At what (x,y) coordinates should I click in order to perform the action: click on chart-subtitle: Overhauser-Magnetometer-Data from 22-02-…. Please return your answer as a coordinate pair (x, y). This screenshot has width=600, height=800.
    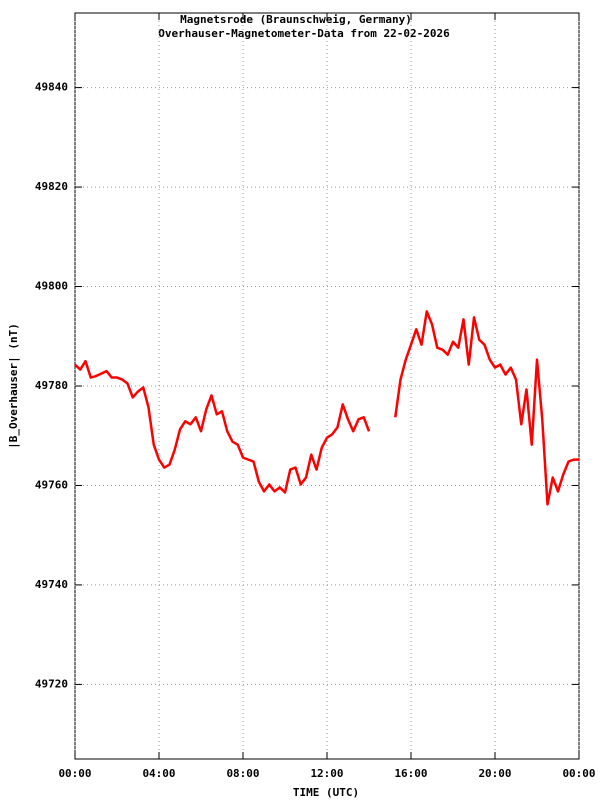
    Looking at the image, I should click on (304, 33).